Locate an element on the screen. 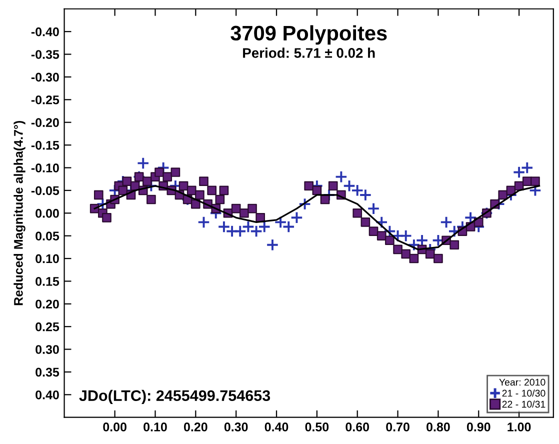 This screenshot has height=444, width=559. y-tick-label: 0.25 is located at coordinates (48, 327).